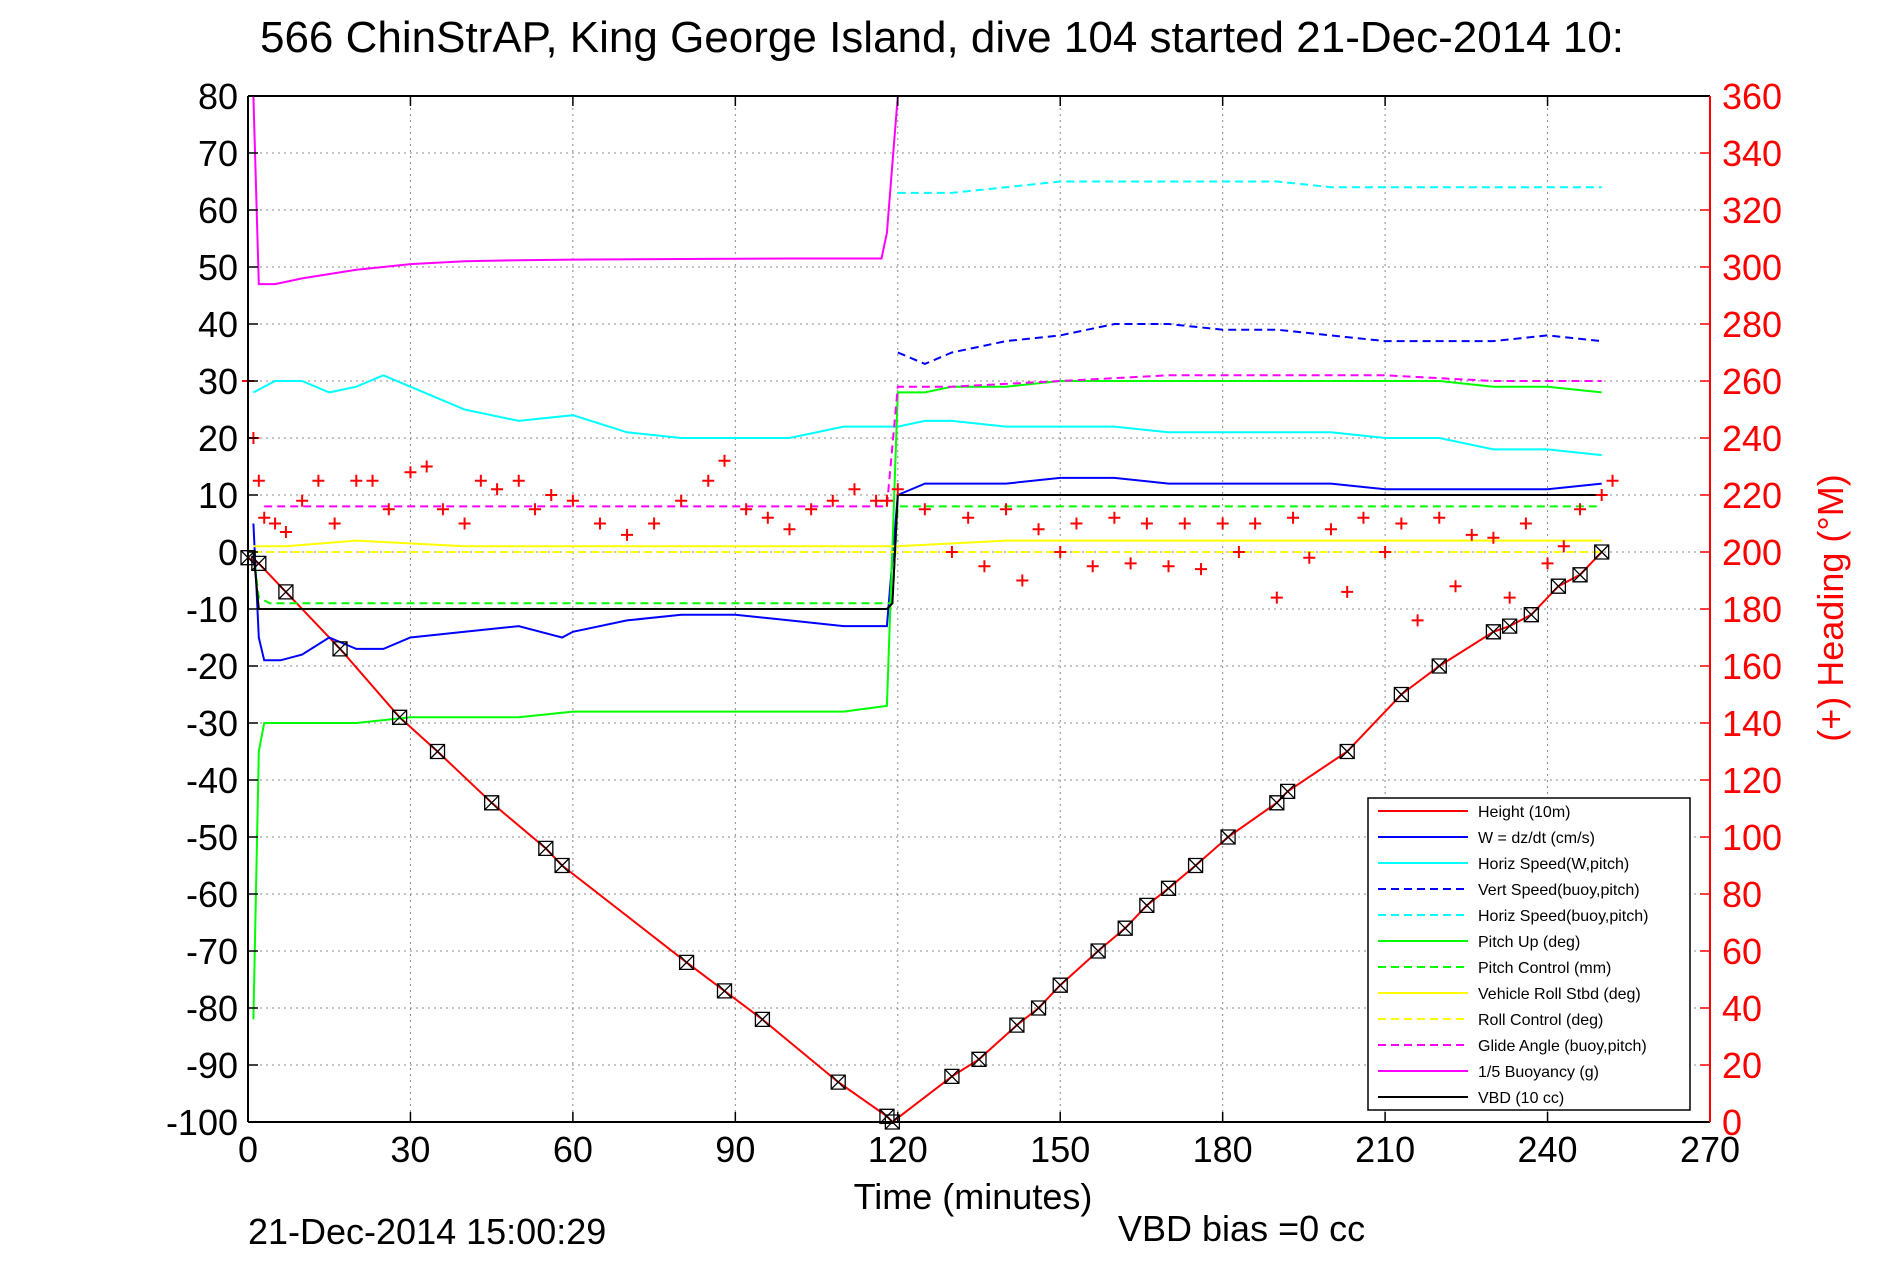 The image size is (1891, 1267). I want to click on y-tick-label: -90, so click(212, 1065).